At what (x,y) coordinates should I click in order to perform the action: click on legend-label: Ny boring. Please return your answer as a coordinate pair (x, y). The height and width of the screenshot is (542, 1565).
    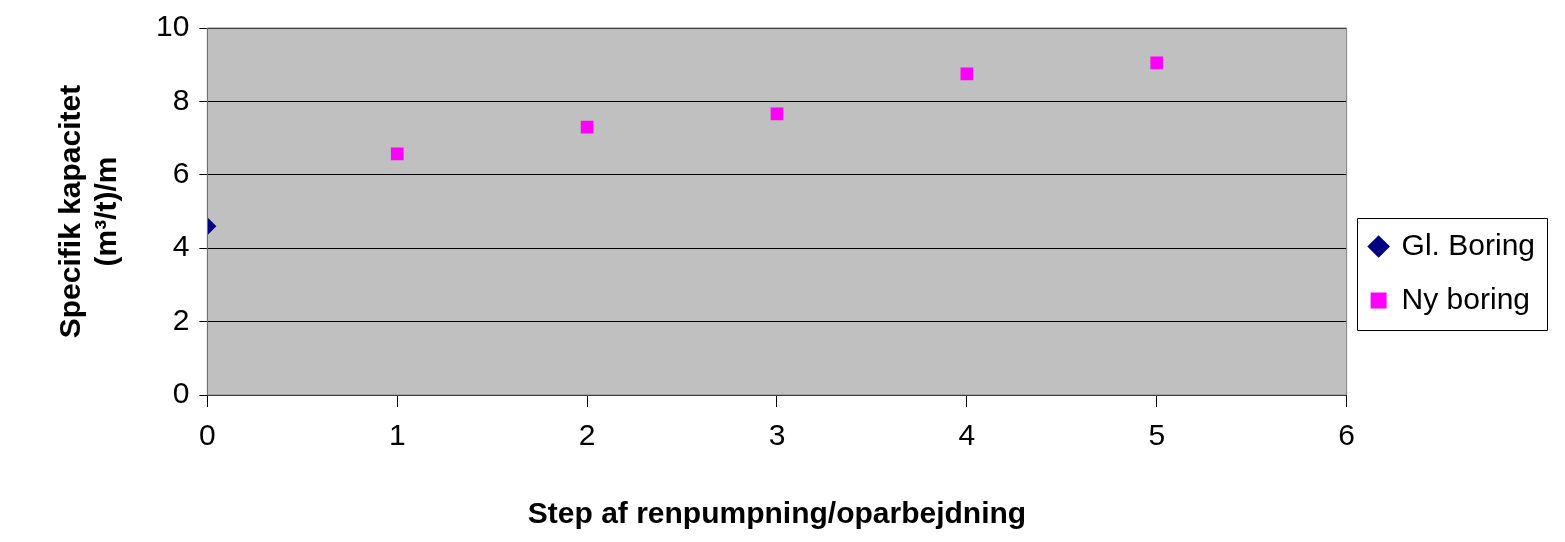
    Looking at the image, I should click on (1466, 298).